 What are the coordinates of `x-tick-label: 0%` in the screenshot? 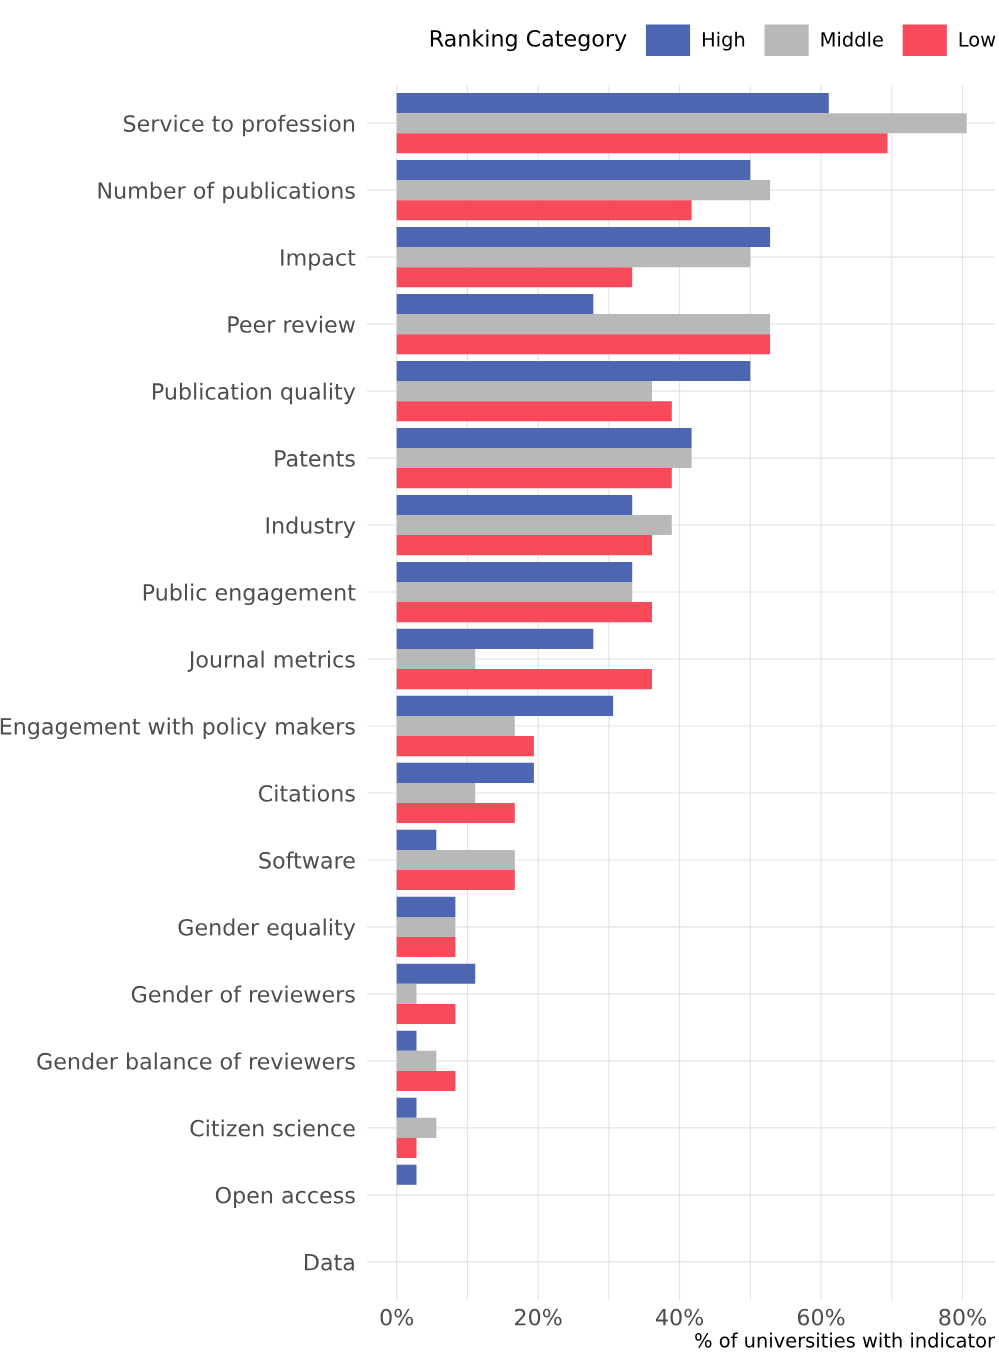 It's located at (397, 1317).